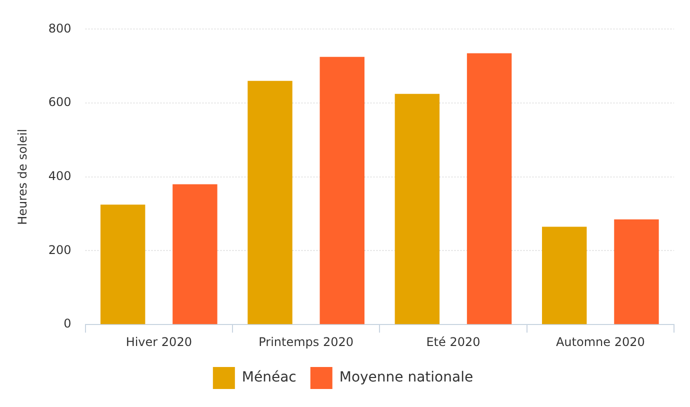  What do you see at coordinates (306, 341) in the screenshot?
I see `x-tick-label: Printemps 2020` at bounding box center [306, 341].